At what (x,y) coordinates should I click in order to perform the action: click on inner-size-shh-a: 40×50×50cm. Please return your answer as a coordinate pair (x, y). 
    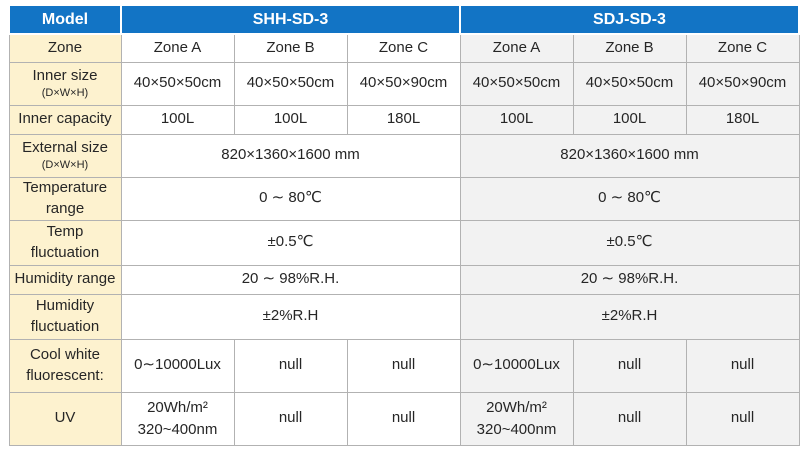
    Looking at the image, I should click on (177, 83).